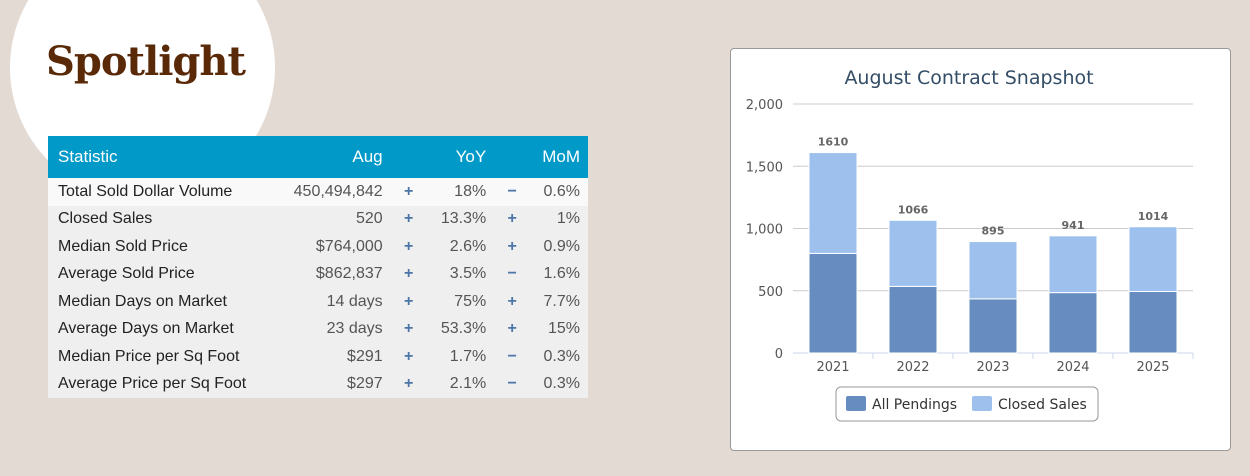 This screenshot has height=476, width=1250. Describe the element at coordinates (559, 329) in the screenshot. I see `mom-cell: 15%` at that location.